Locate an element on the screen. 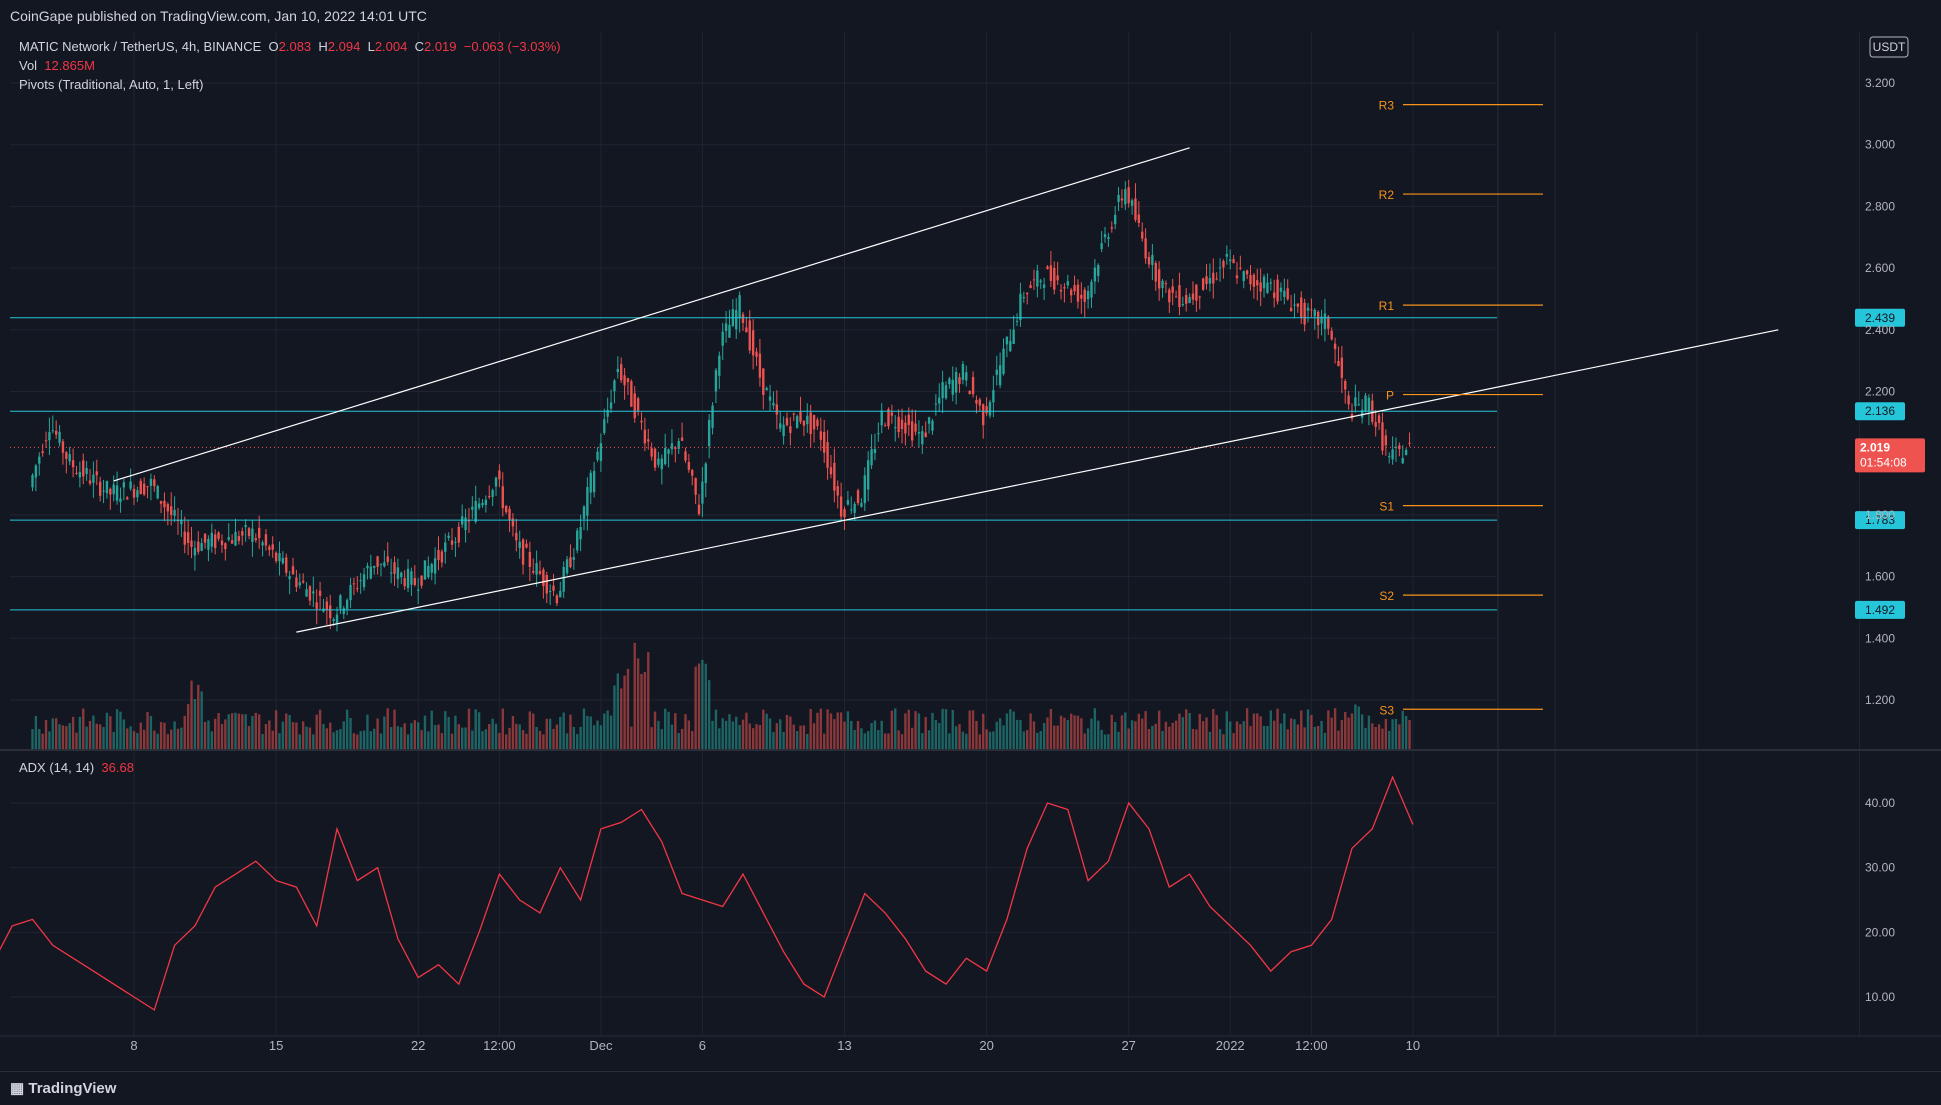 Image resolution: width=1941 pixels, height=1105 pixels. volume-label: Vol is located at coordinates (28, 65).